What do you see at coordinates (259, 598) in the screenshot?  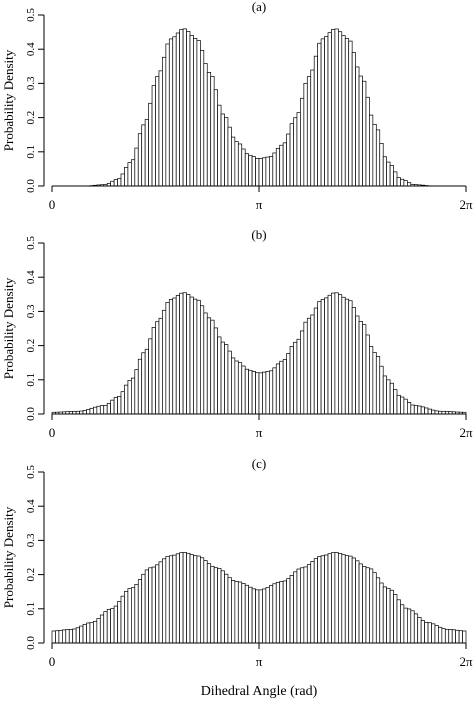 I see `histogram-bars` at bounding box center [259, 598].